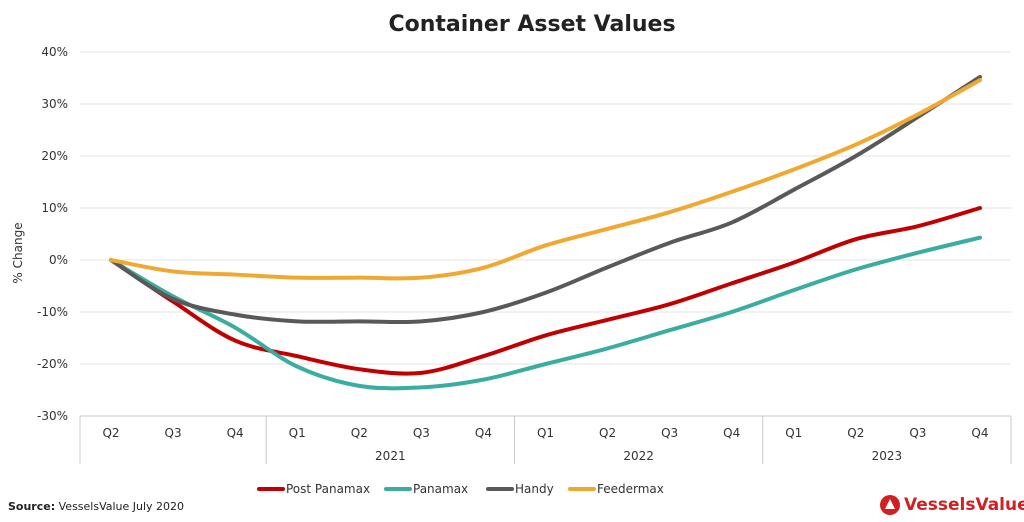 The width and height of the screenshot is (1024, 522). Describe the element at coordinates (58, 260) in the screenshot. I see `y-tick-label: 0%` at that location.